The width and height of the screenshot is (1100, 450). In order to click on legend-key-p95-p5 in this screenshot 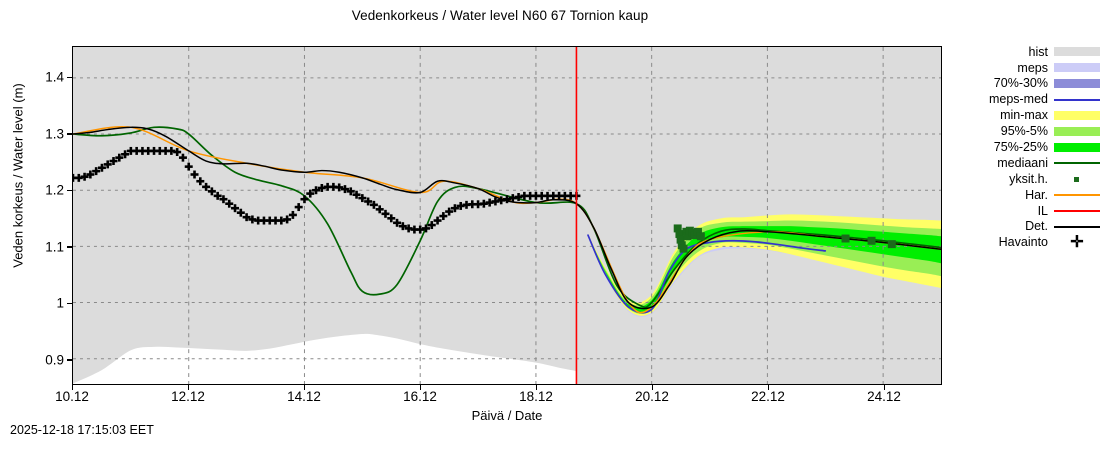, I will do `click(1077, 131)`.